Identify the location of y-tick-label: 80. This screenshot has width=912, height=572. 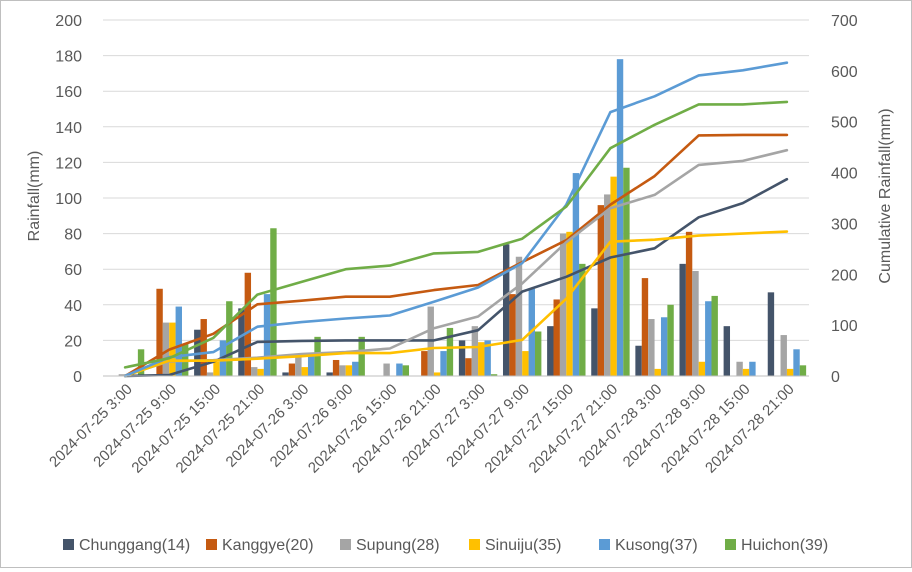
(73, 235).